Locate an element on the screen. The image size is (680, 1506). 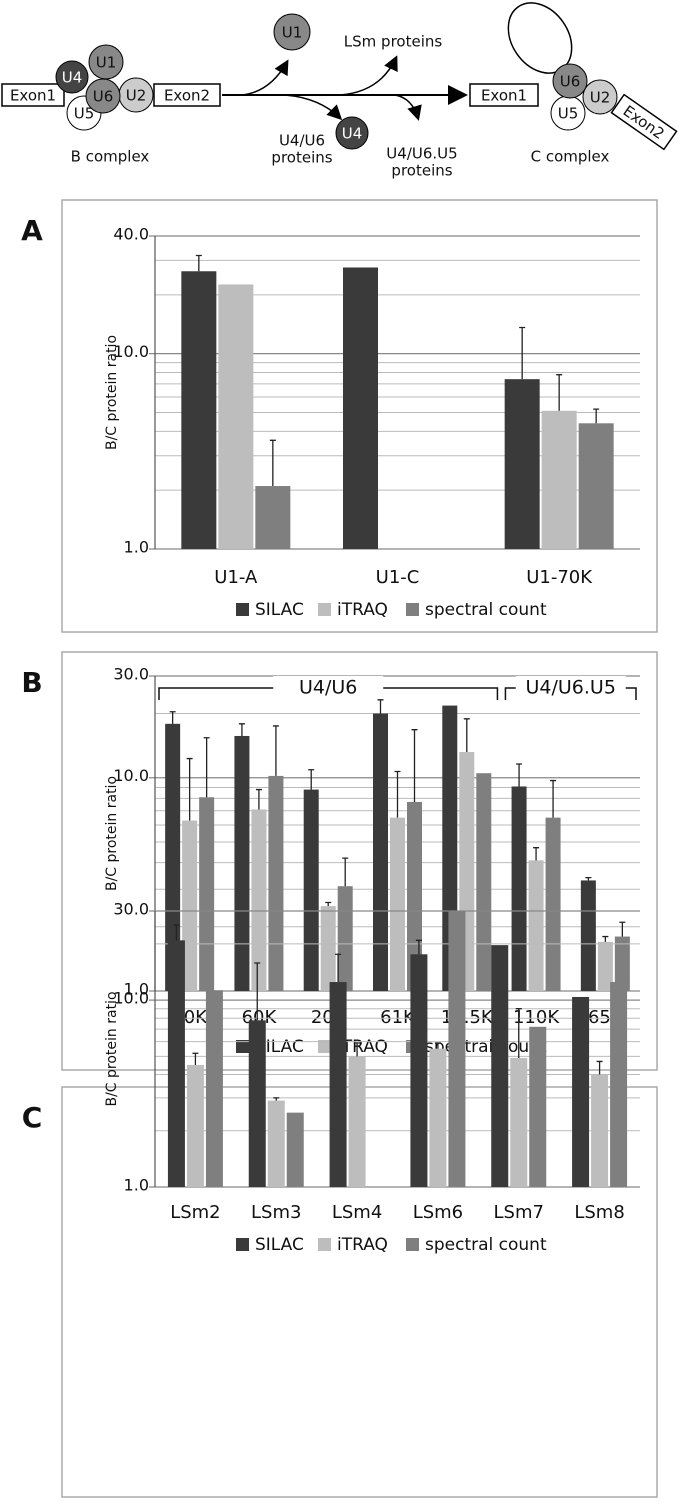
x-tick-label: U1-A is located at coordinates (236, 577).